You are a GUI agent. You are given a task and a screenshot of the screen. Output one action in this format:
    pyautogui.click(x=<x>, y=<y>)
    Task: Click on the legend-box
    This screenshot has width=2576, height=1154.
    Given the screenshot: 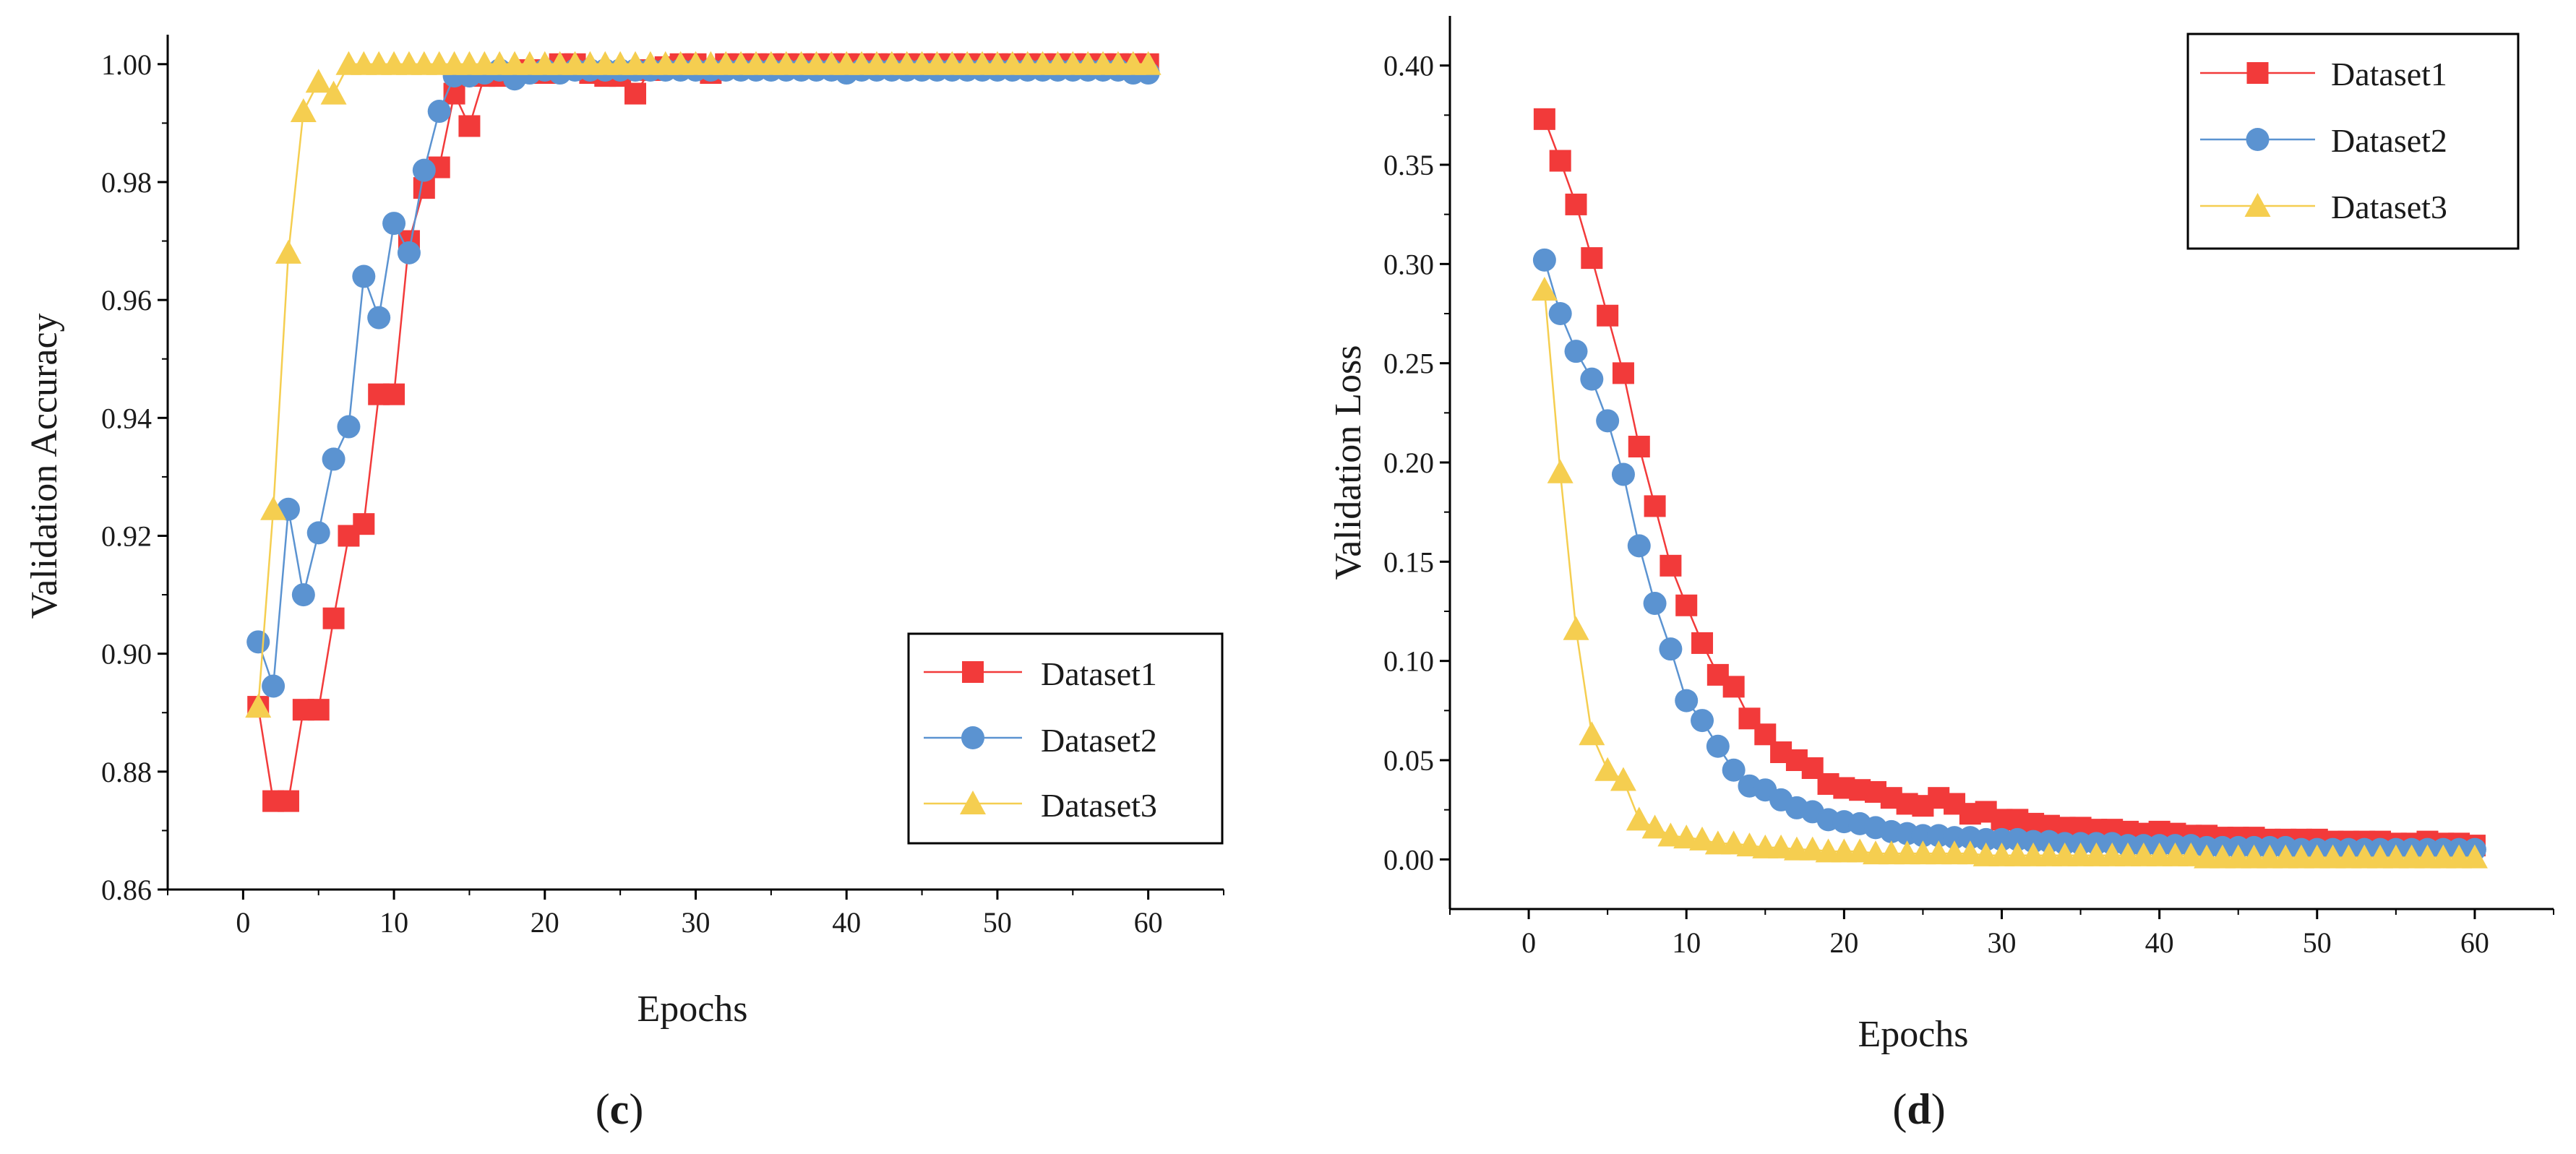 What is the action you would take?
    pyautogui.click(x=2353, y=142)
    